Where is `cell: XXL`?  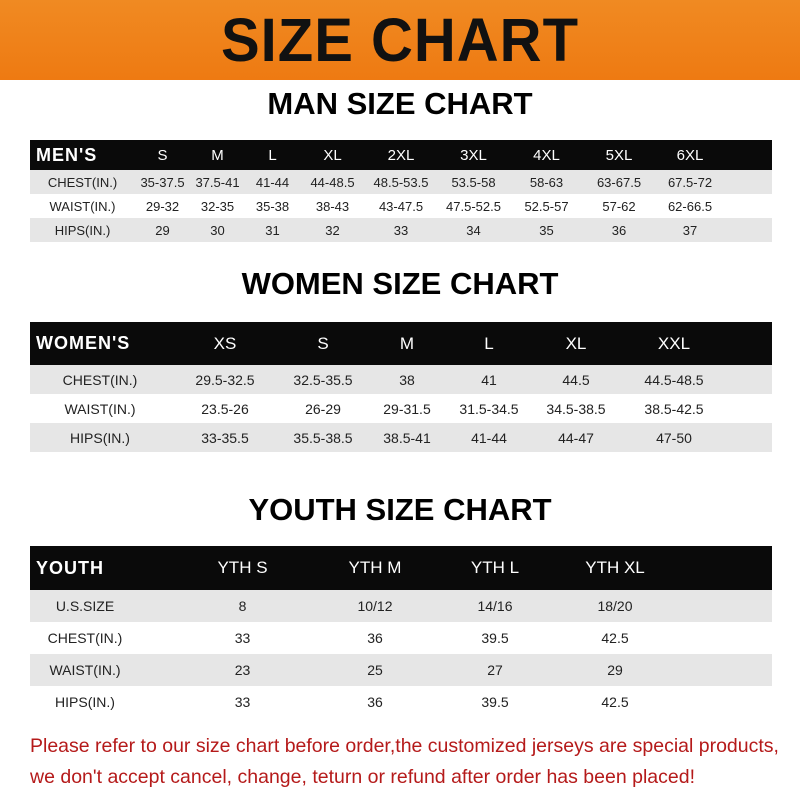
cell: XXL is located at coordinates (674, 343).